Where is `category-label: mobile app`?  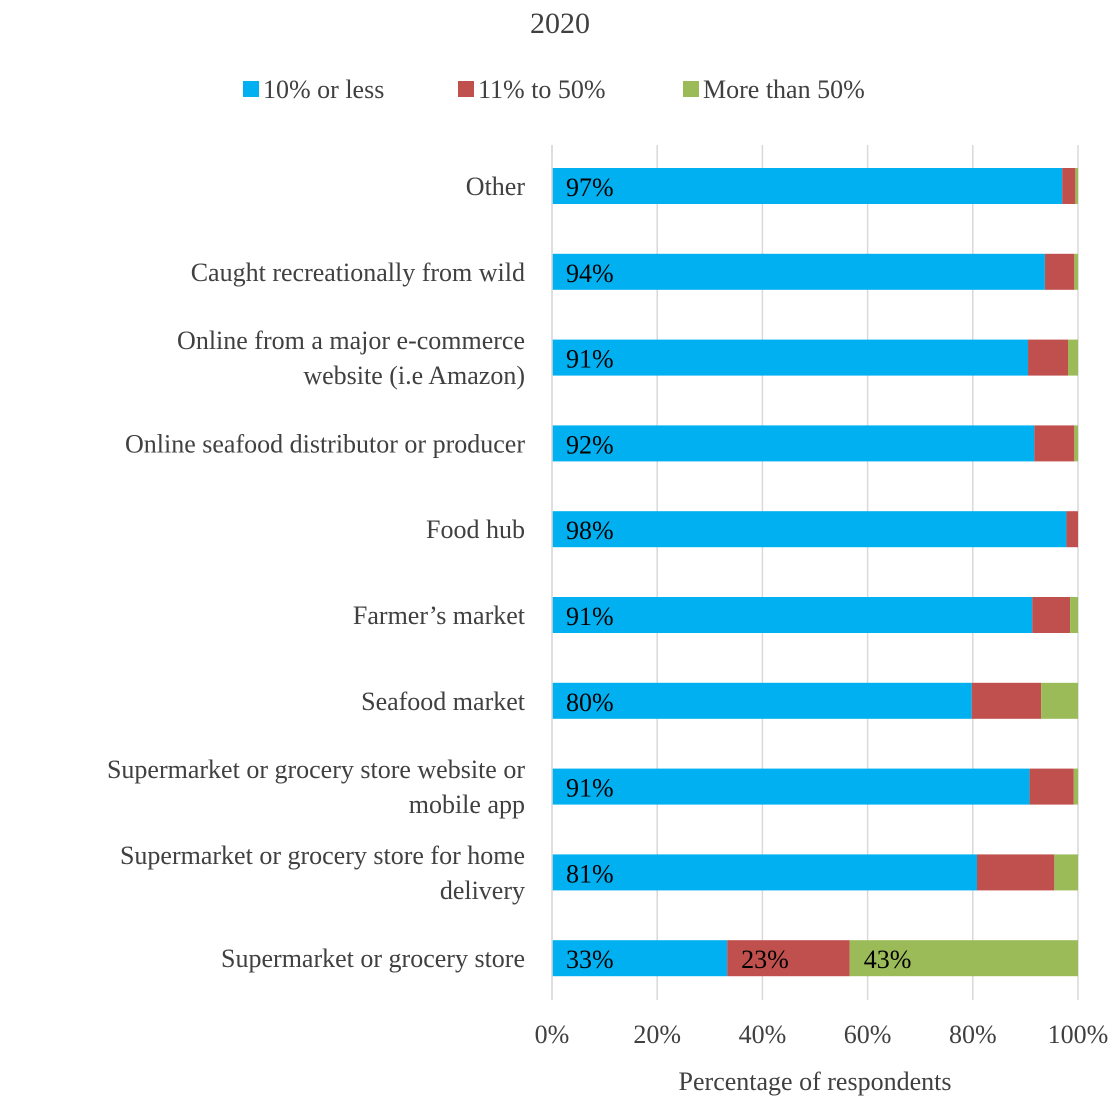 category-label: mobile app is located at coordinates (467, 804).